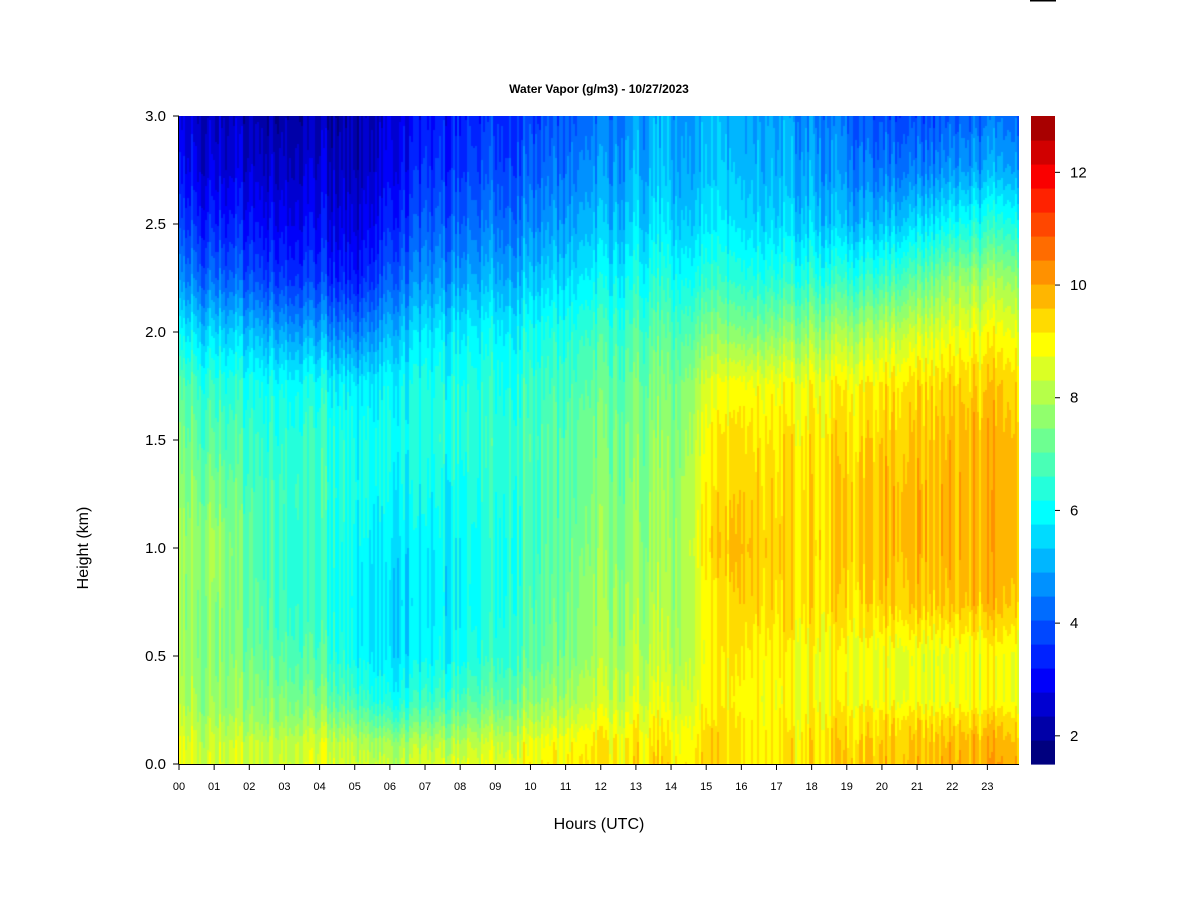  What do you see at coordinates (601, 787) in the screenshot?
I see `x-tick-label: 12` at bounding box center [601, 787].